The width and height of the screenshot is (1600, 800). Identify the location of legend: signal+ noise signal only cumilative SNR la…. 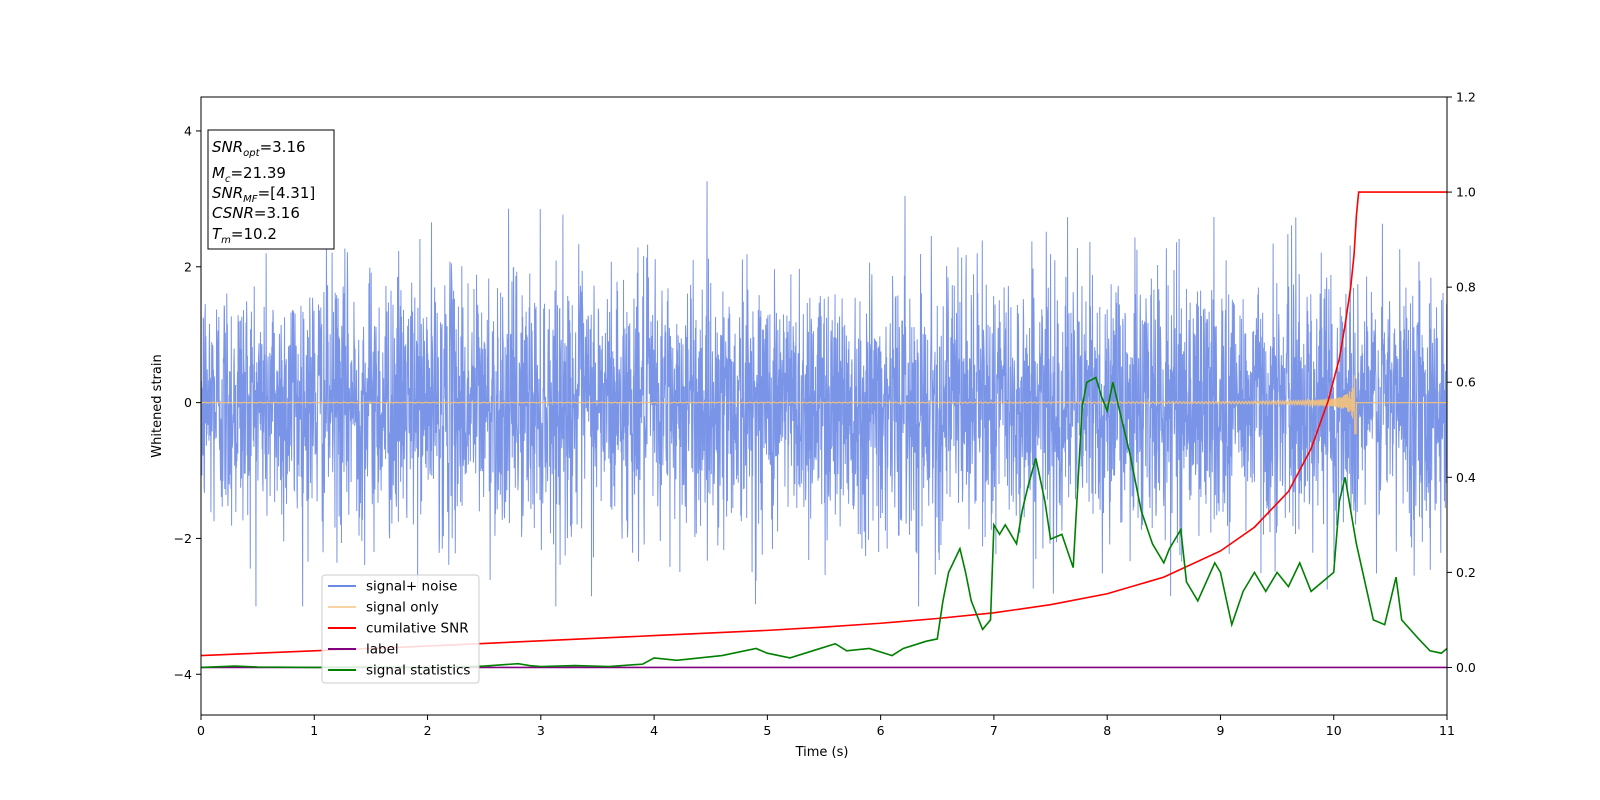
(400, 629).